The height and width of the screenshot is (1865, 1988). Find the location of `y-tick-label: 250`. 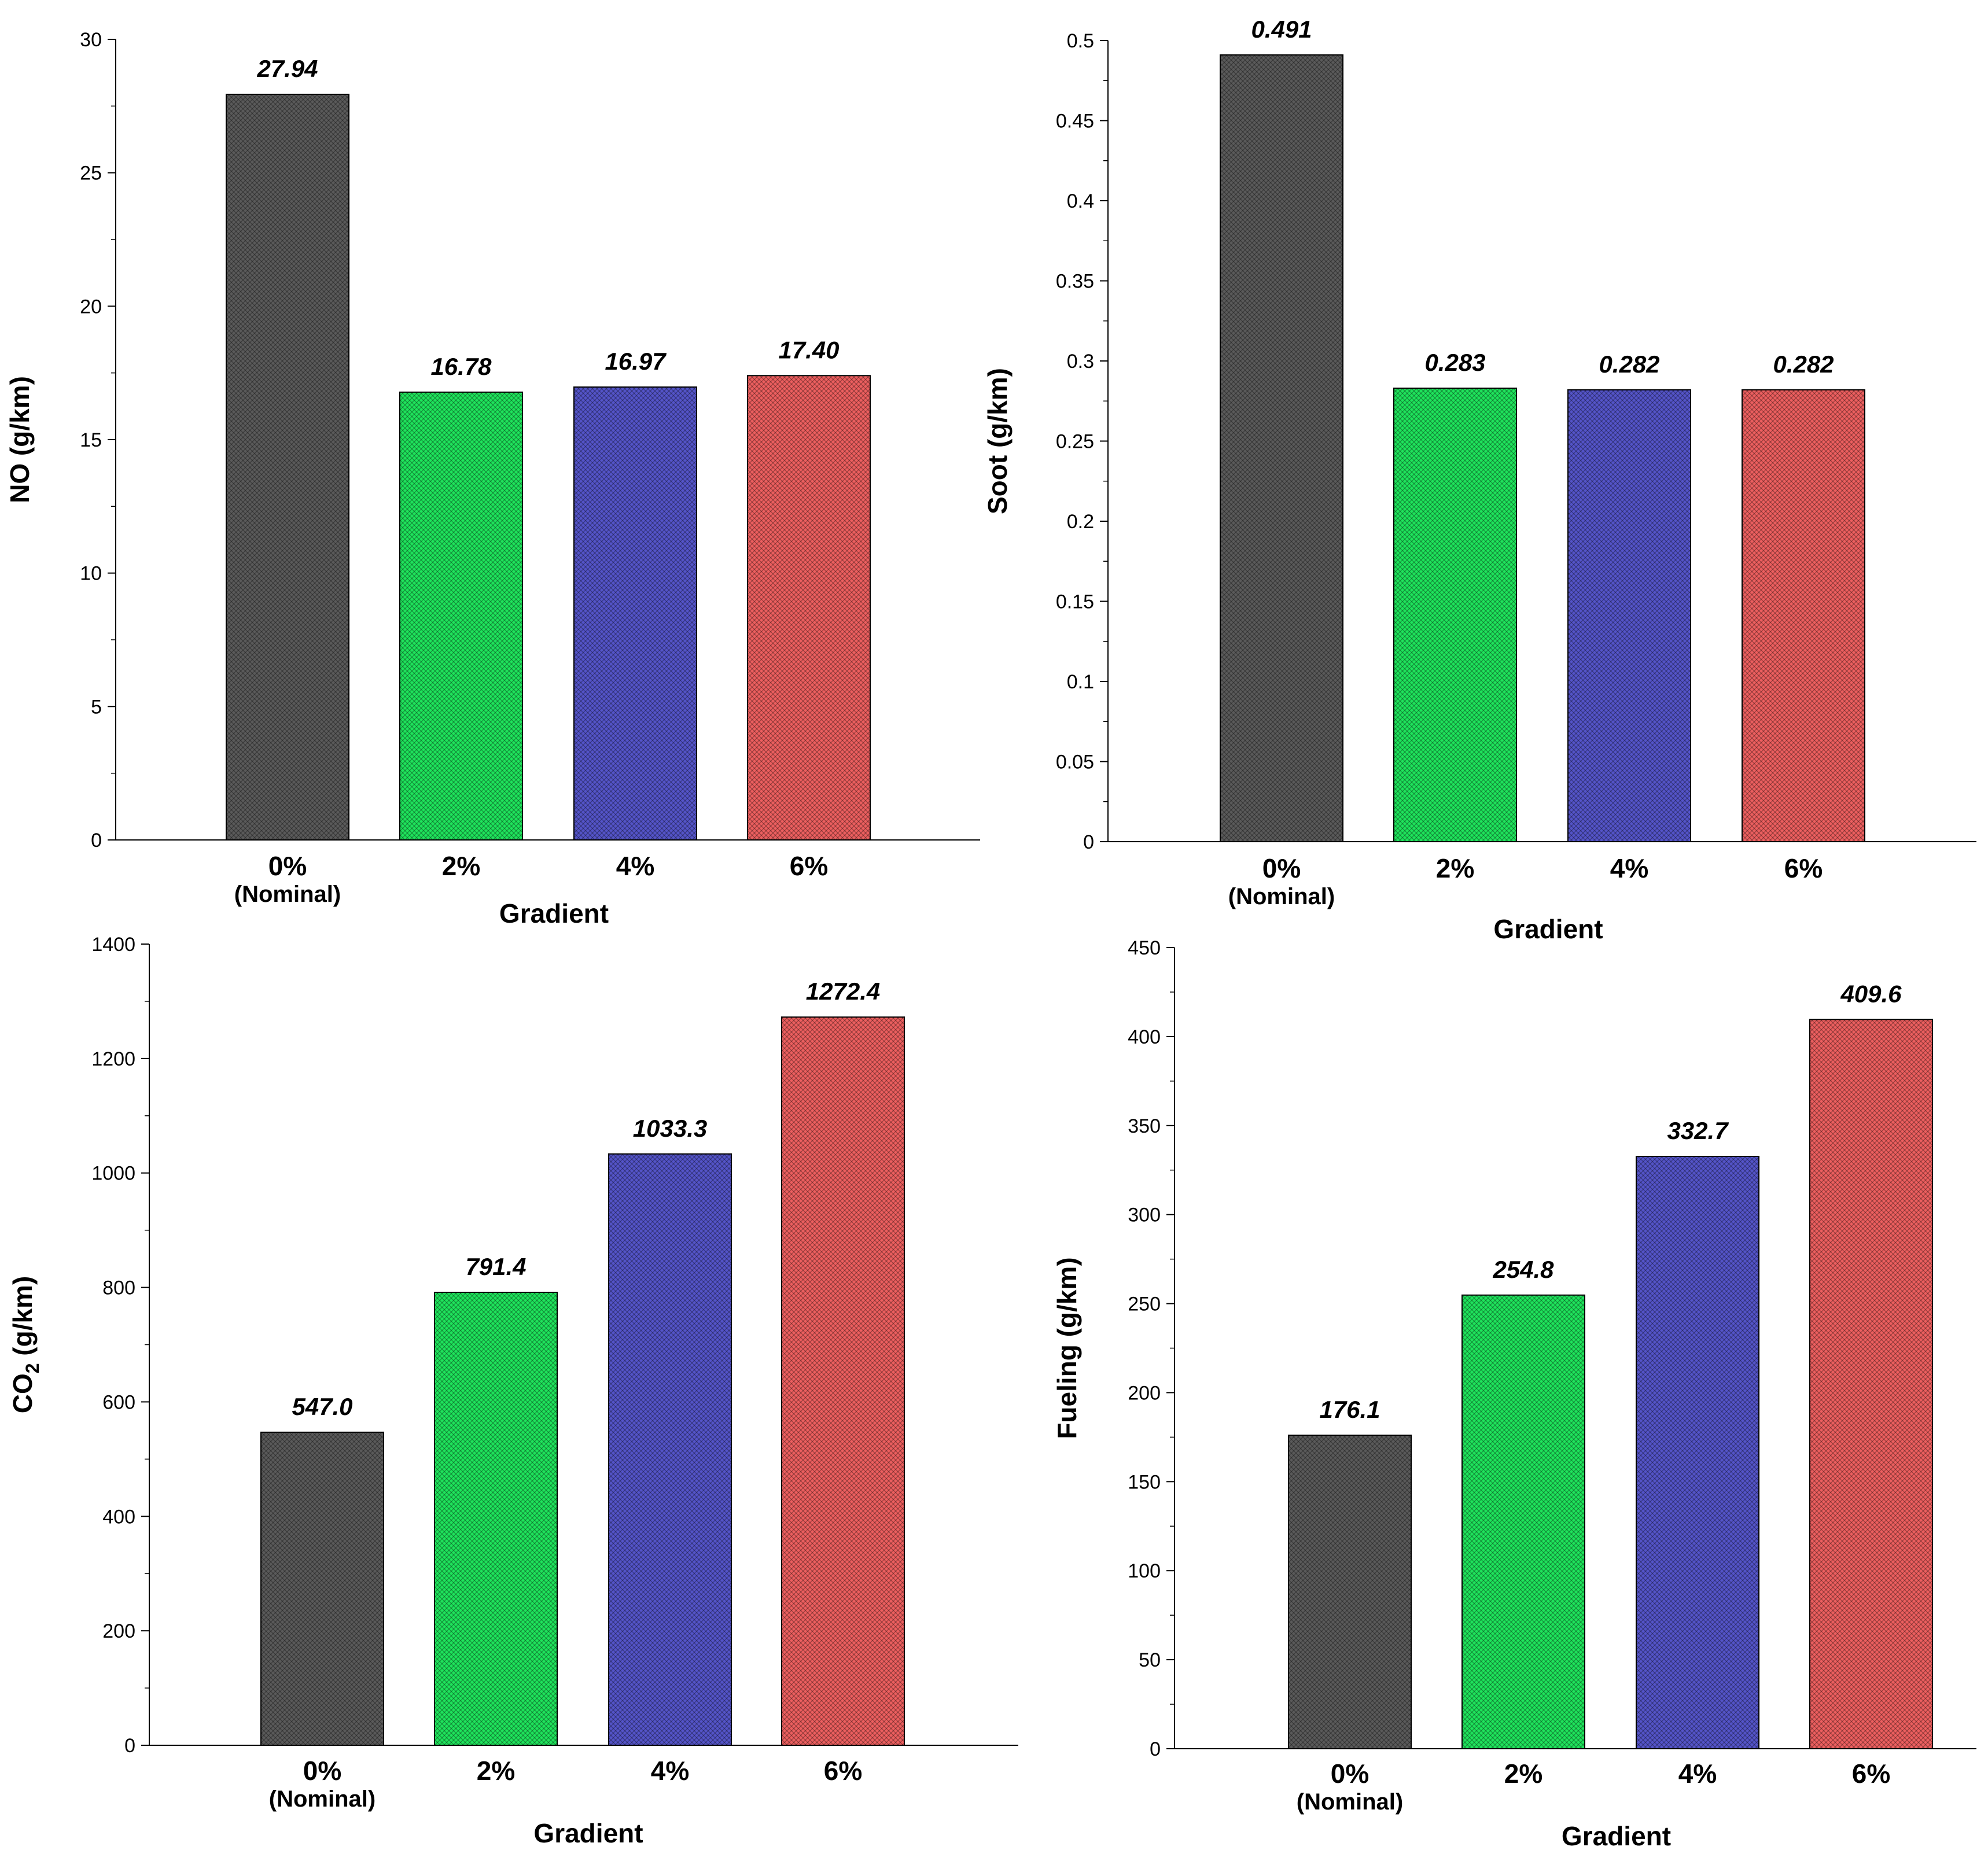

y-tick-label: 250 is located at coordinates (1145, 1304).